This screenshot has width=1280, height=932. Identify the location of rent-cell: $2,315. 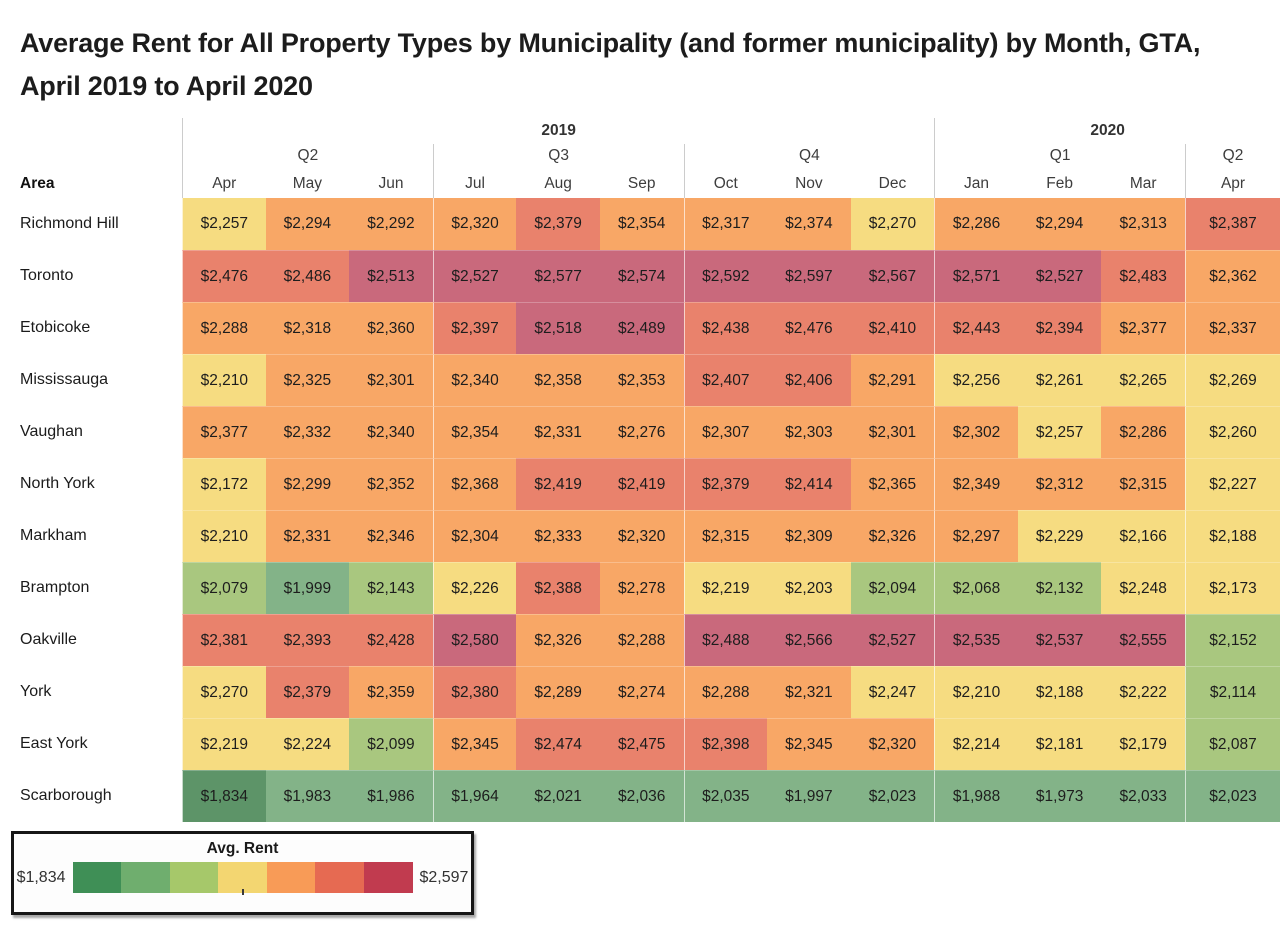
(725, 536).